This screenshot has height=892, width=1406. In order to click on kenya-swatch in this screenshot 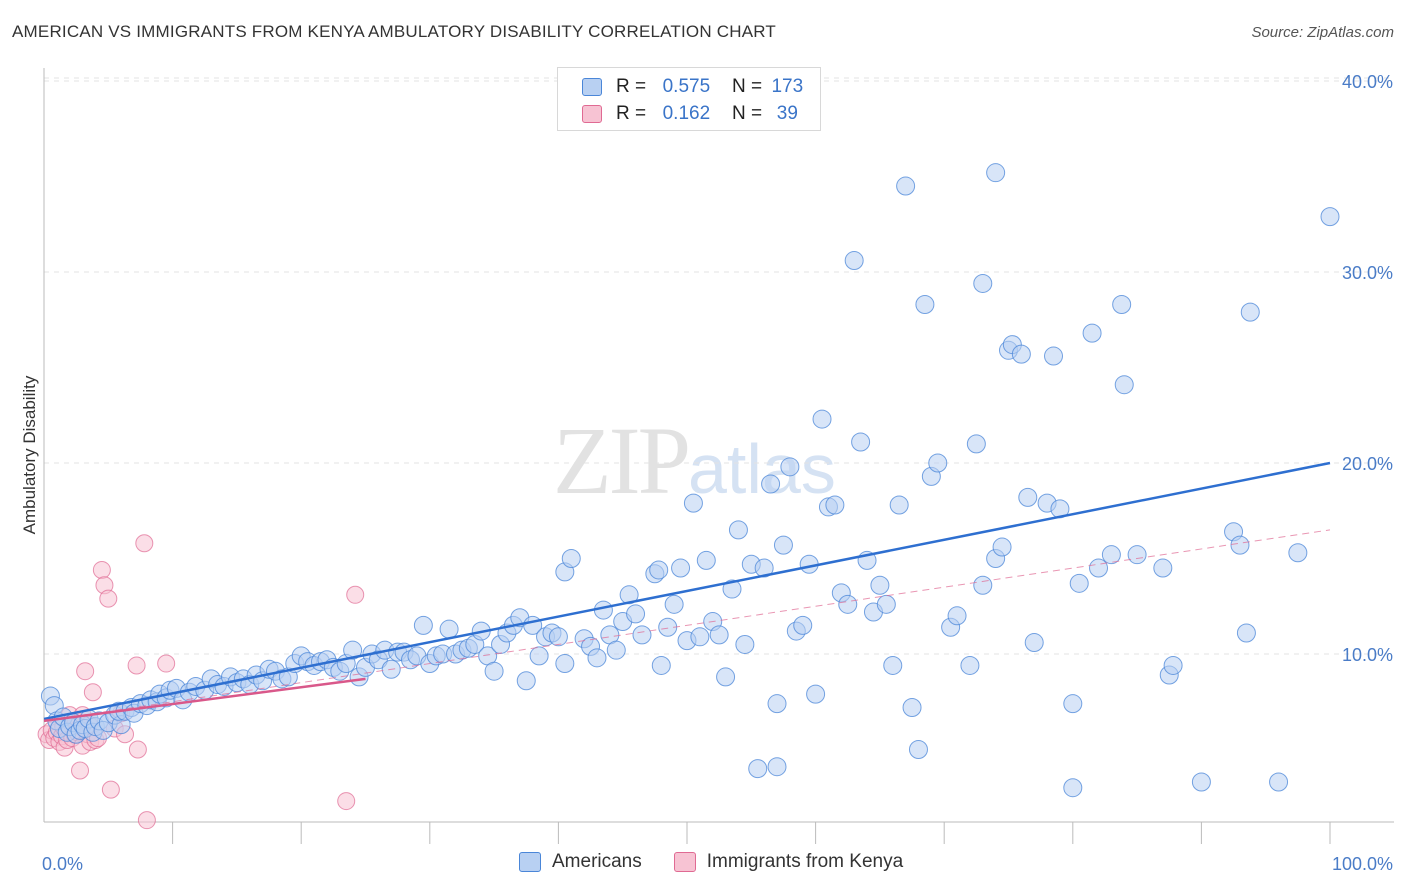, I will do `click(592, 114)`.